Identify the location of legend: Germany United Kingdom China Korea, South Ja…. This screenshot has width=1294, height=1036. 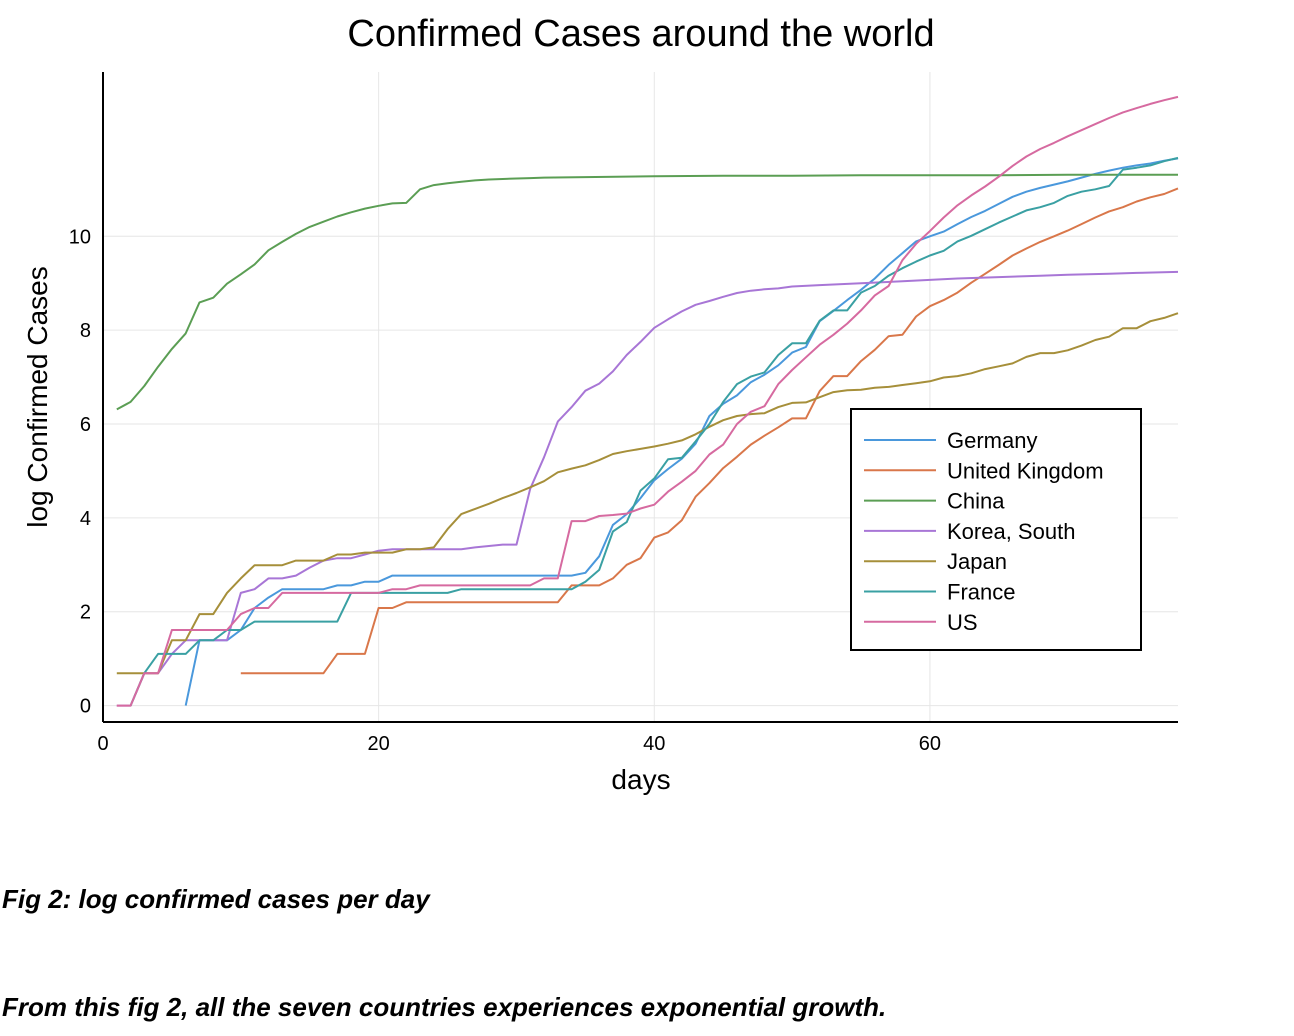
(996, 529).